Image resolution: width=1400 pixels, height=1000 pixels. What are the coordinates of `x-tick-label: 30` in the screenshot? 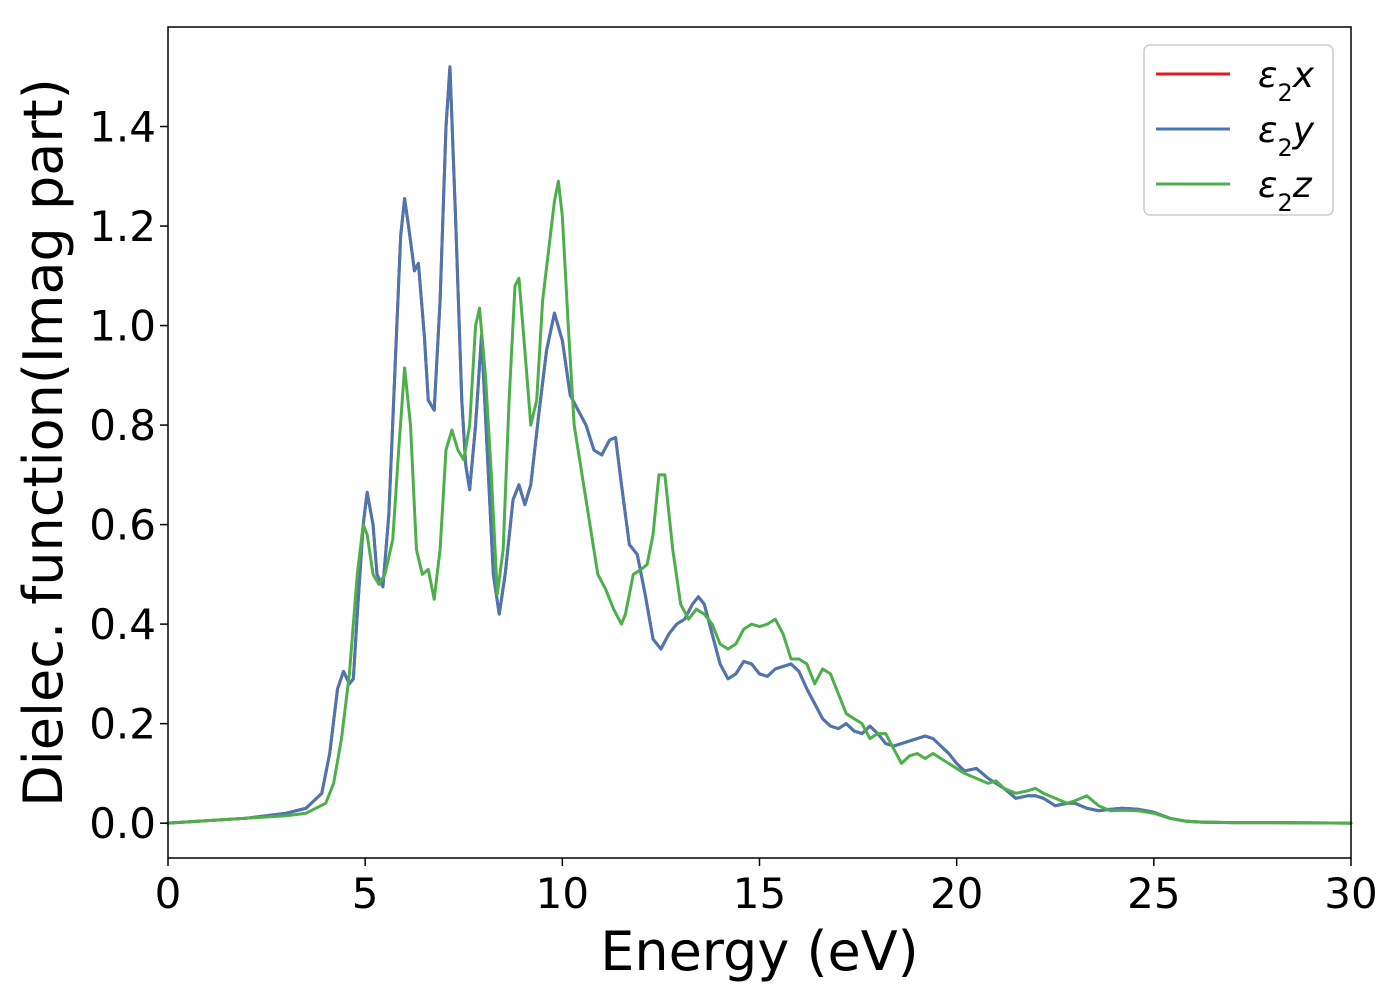 It's located at (1350, 893).